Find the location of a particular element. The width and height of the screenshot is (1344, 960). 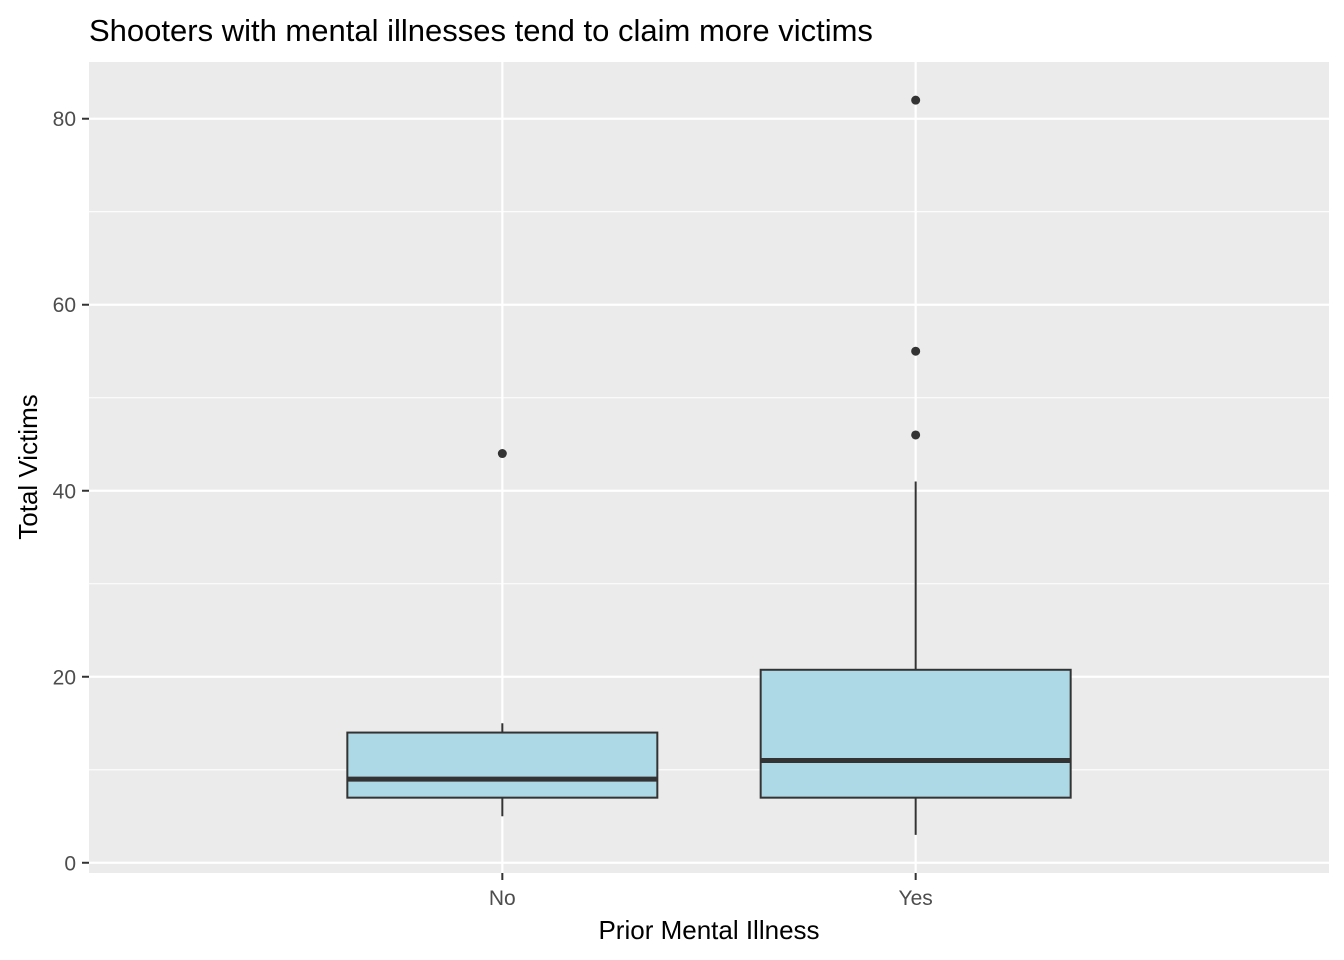

x-axis: No Yes is located at coordinates (711, 891).